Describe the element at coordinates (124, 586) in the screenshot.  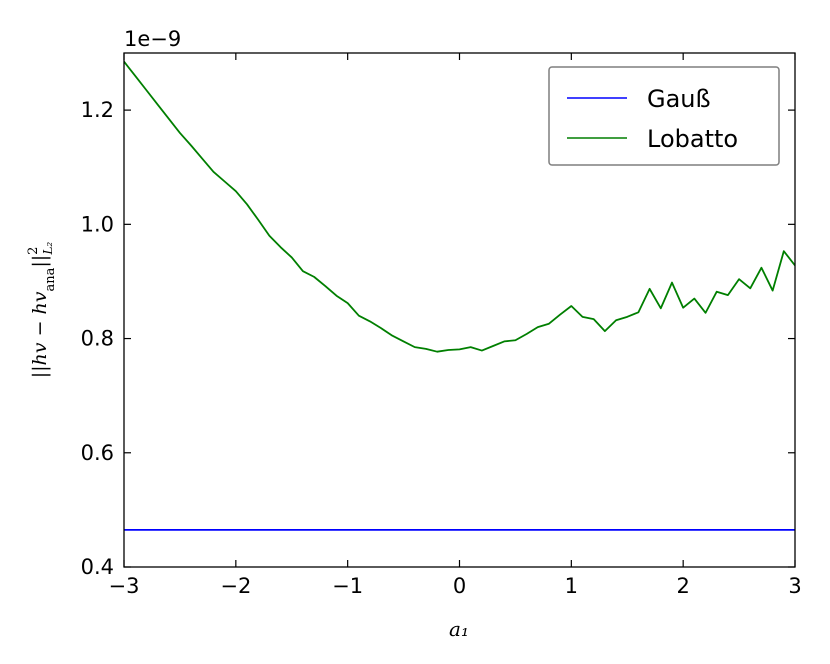
I see `x-tick-label: −3` at that location.